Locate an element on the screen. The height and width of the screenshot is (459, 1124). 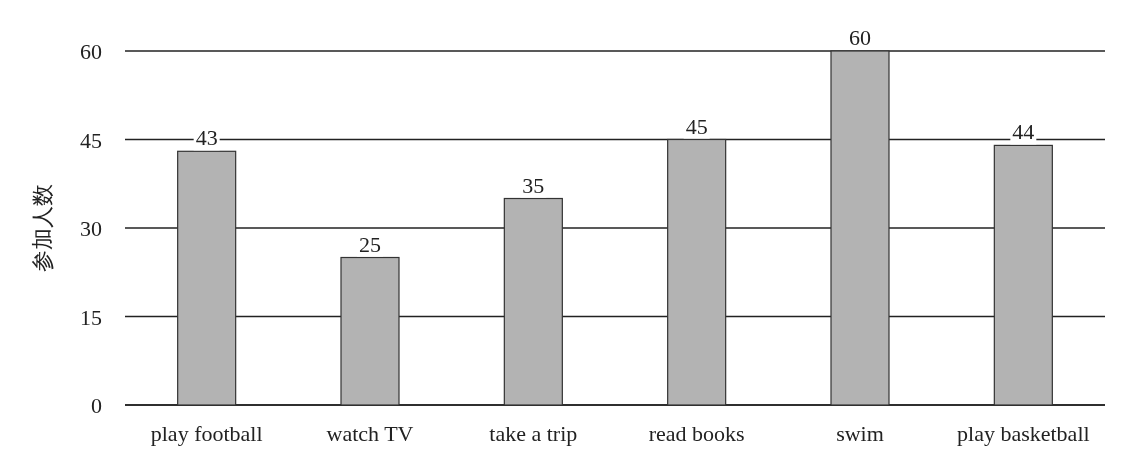
y-tick-label: 15 is located at coordinates (91, 317).